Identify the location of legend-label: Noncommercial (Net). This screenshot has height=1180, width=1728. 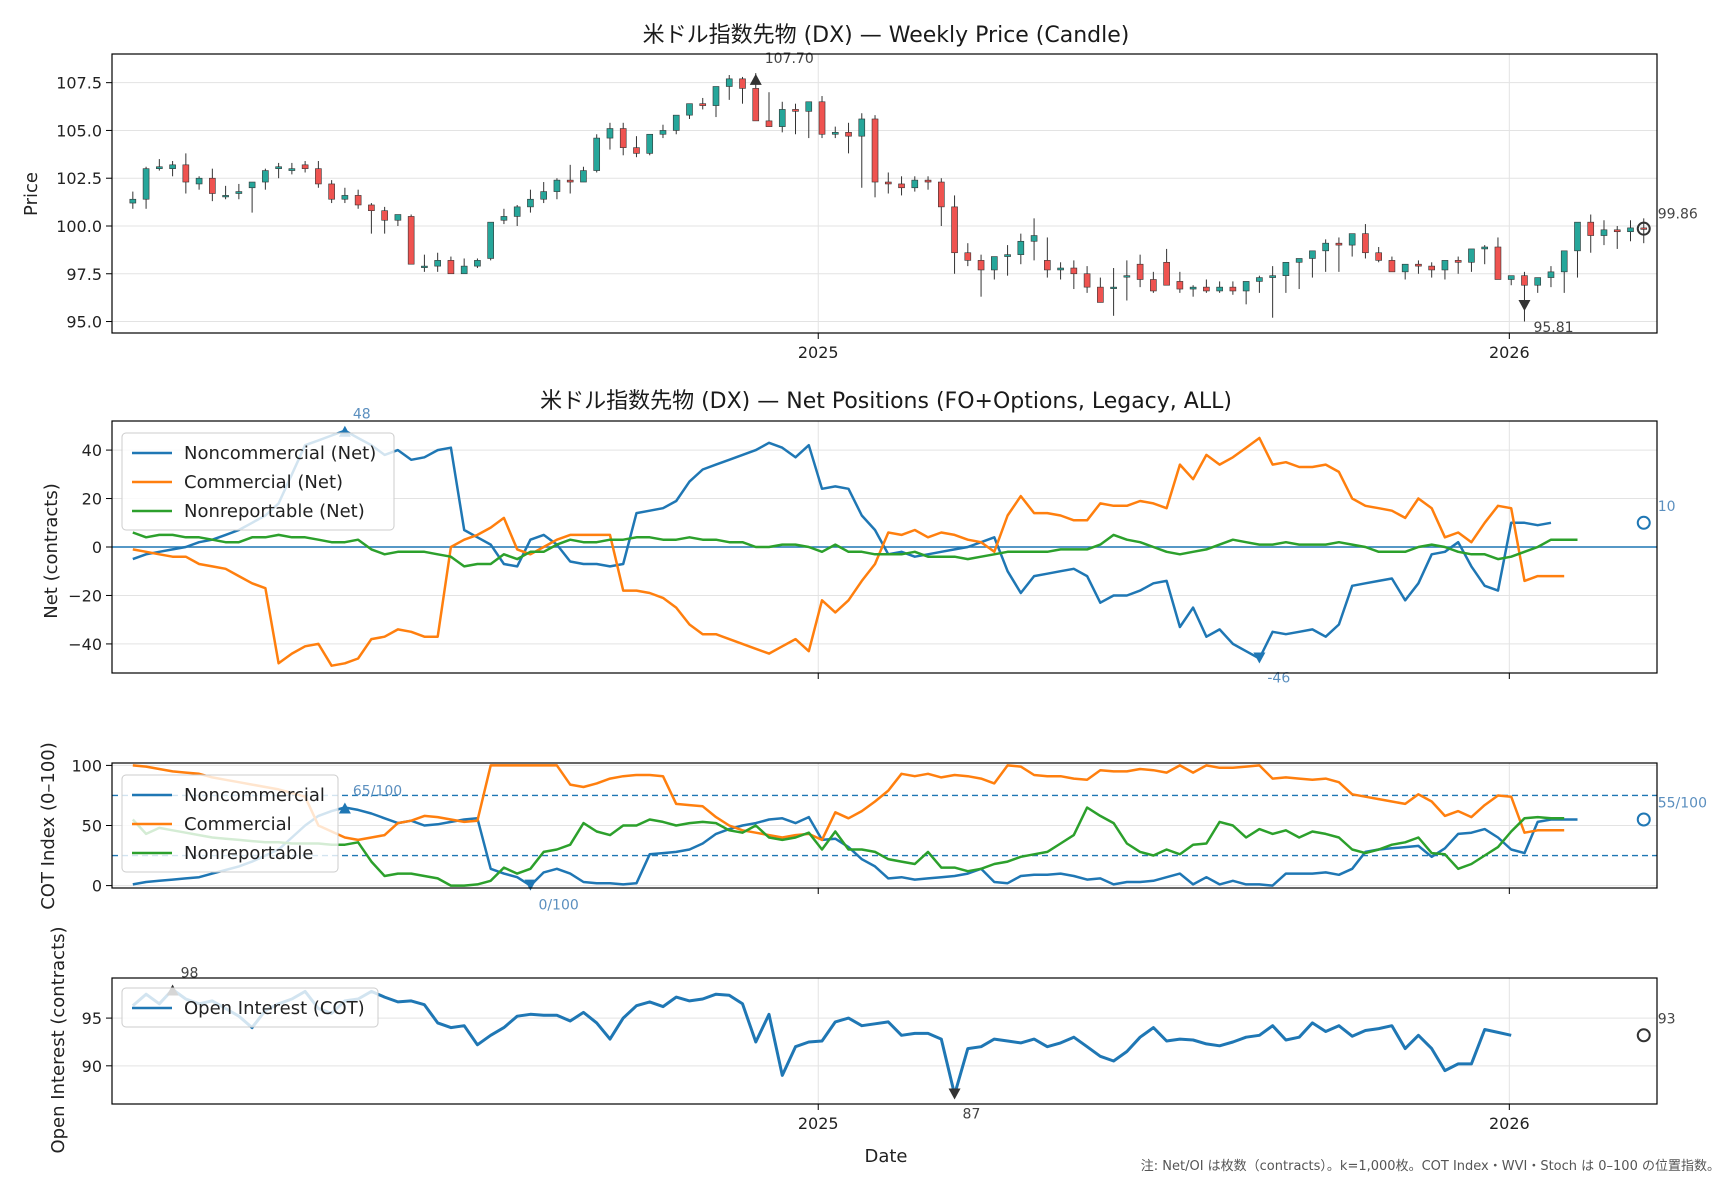
(280, 453).